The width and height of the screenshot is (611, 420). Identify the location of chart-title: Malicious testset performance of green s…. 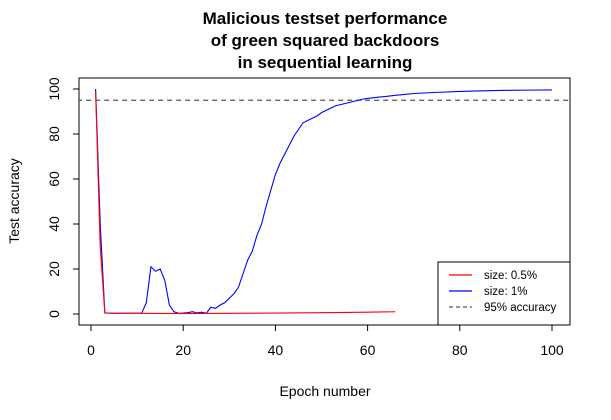
(325, 40).